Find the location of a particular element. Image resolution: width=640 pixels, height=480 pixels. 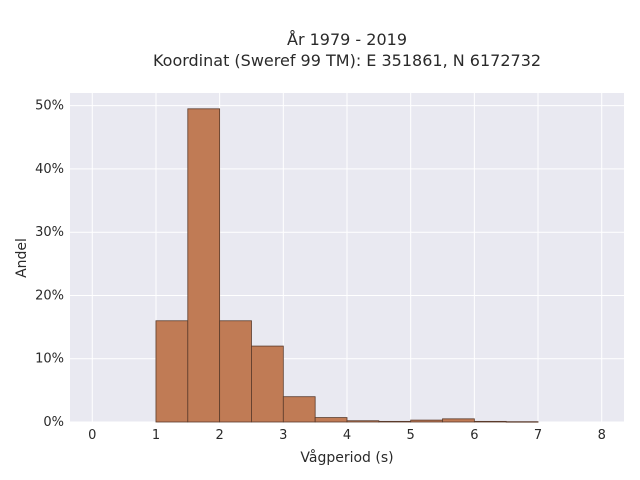

y-tick-label: 30% is located at coordinates (49, 232).